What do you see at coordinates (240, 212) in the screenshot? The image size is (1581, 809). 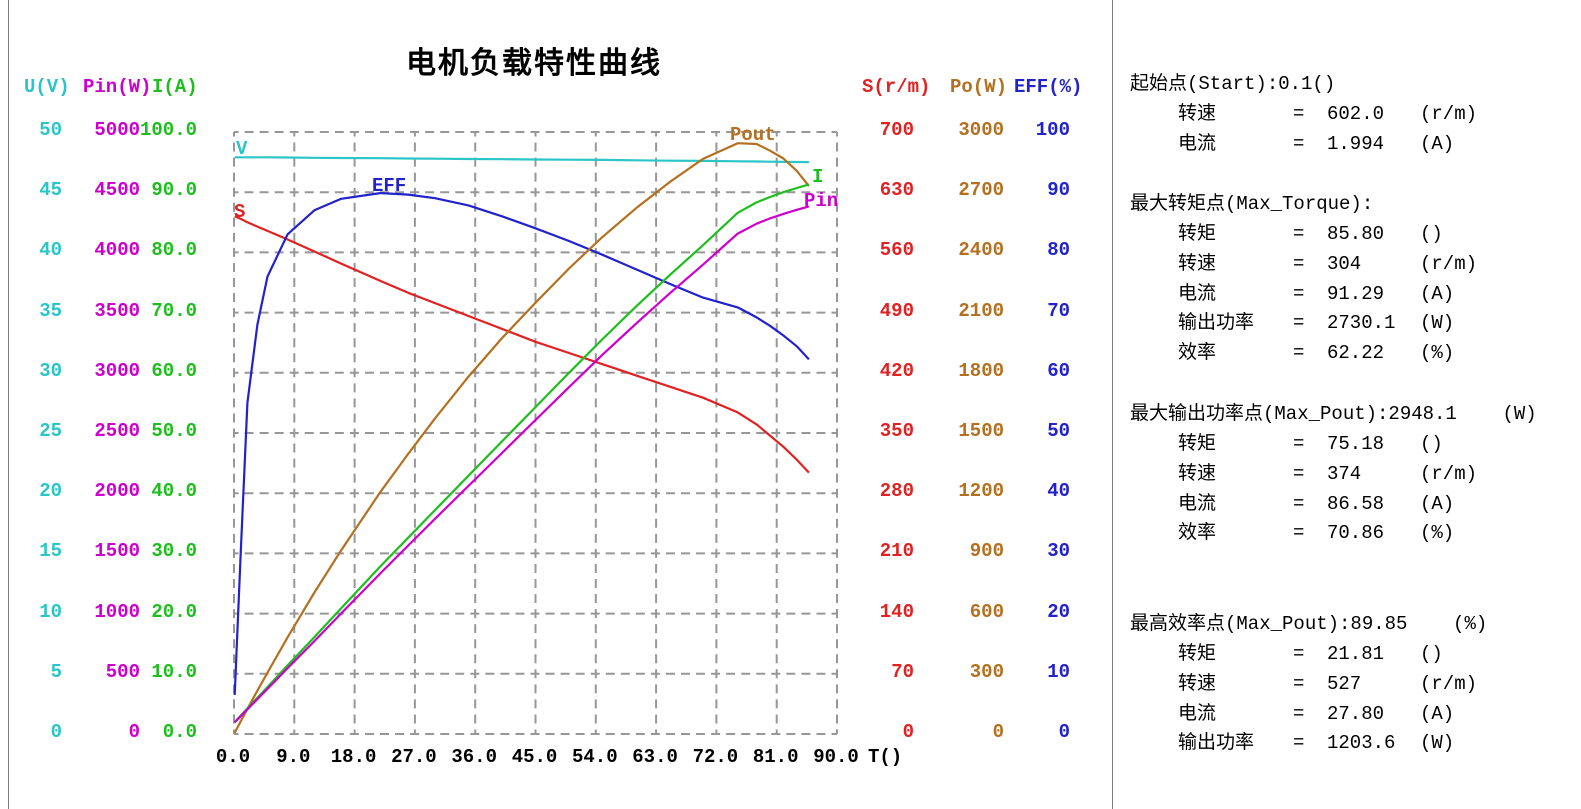 I see `curve-label-S: S` at bounding box center [240, 212].